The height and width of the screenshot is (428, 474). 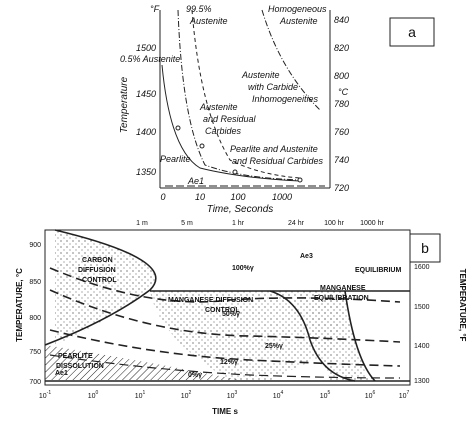 What do you see at coordinates (378, 270) in the screenshot?
I see `annotation: EQUILIBRIUM` at bounding box center [378, 270].